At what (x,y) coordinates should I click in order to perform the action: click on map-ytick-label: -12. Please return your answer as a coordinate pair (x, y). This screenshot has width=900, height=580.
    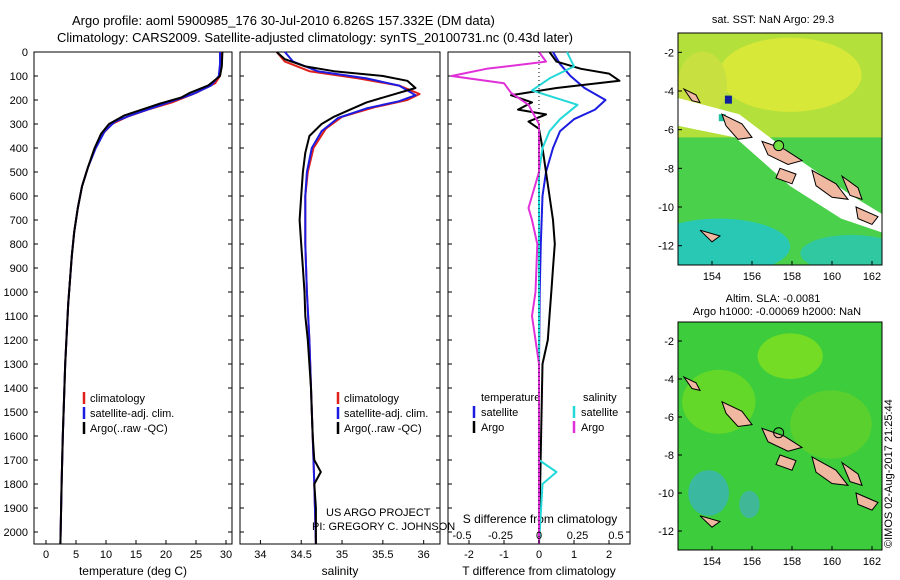
    Looking at the image, I should click on (666, 247).